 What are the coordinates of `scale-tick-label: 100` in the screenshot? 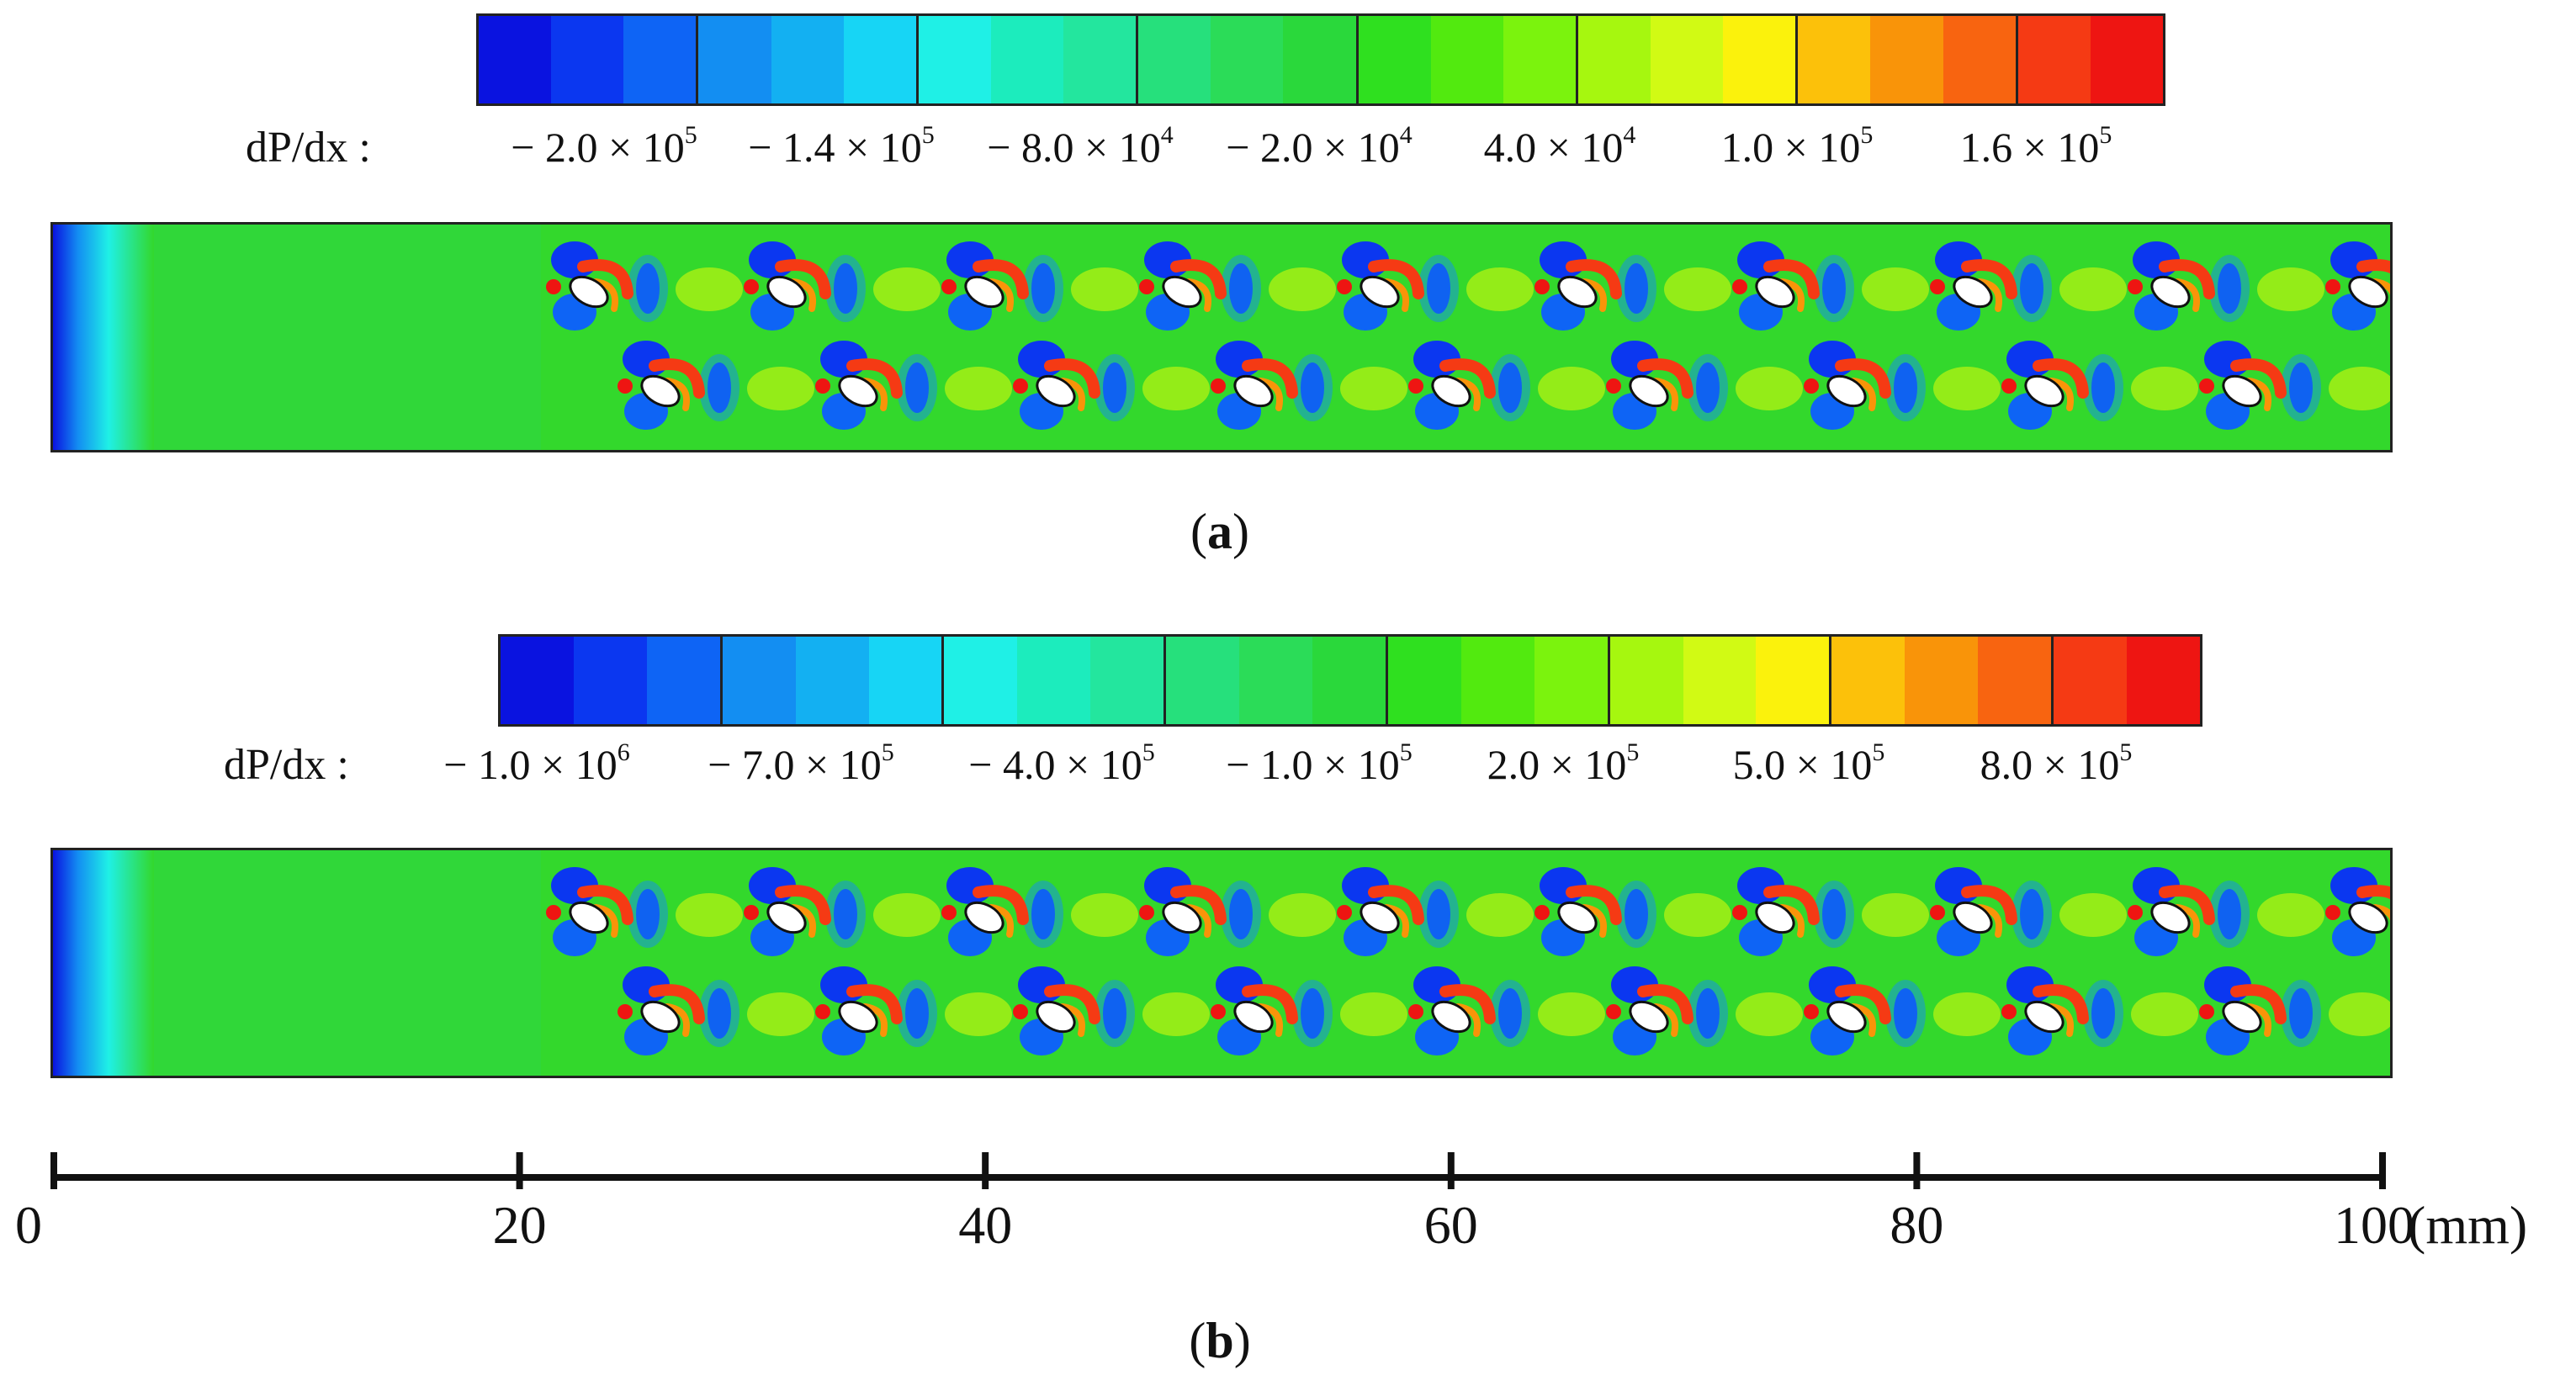 It's located at (2374, 1225).